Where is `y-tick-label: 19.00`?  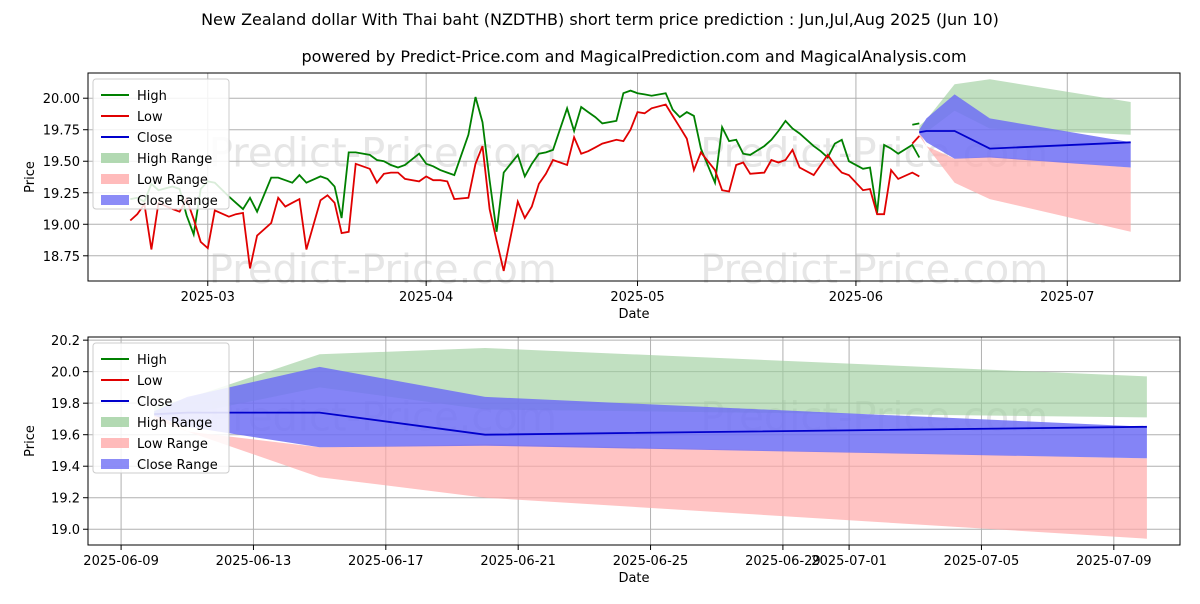 y-tick-label: 19.00 is located at coordinates (61, 225).